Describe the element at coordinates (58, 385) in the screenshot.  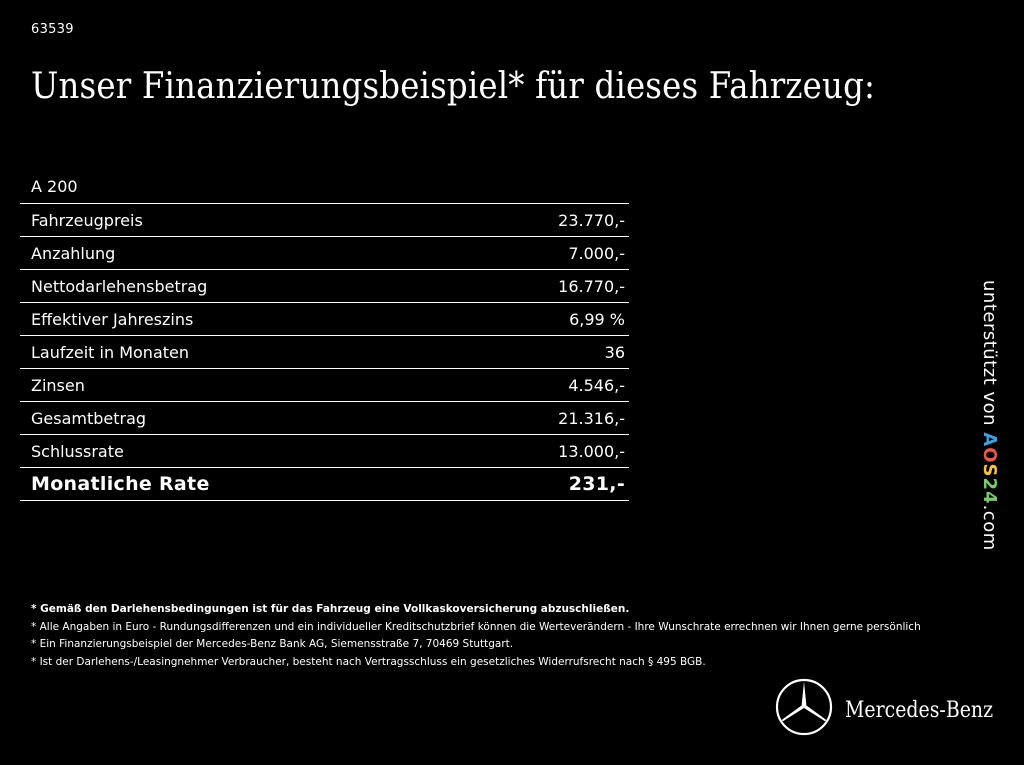
I see `row-label: Zinsen` at that location.